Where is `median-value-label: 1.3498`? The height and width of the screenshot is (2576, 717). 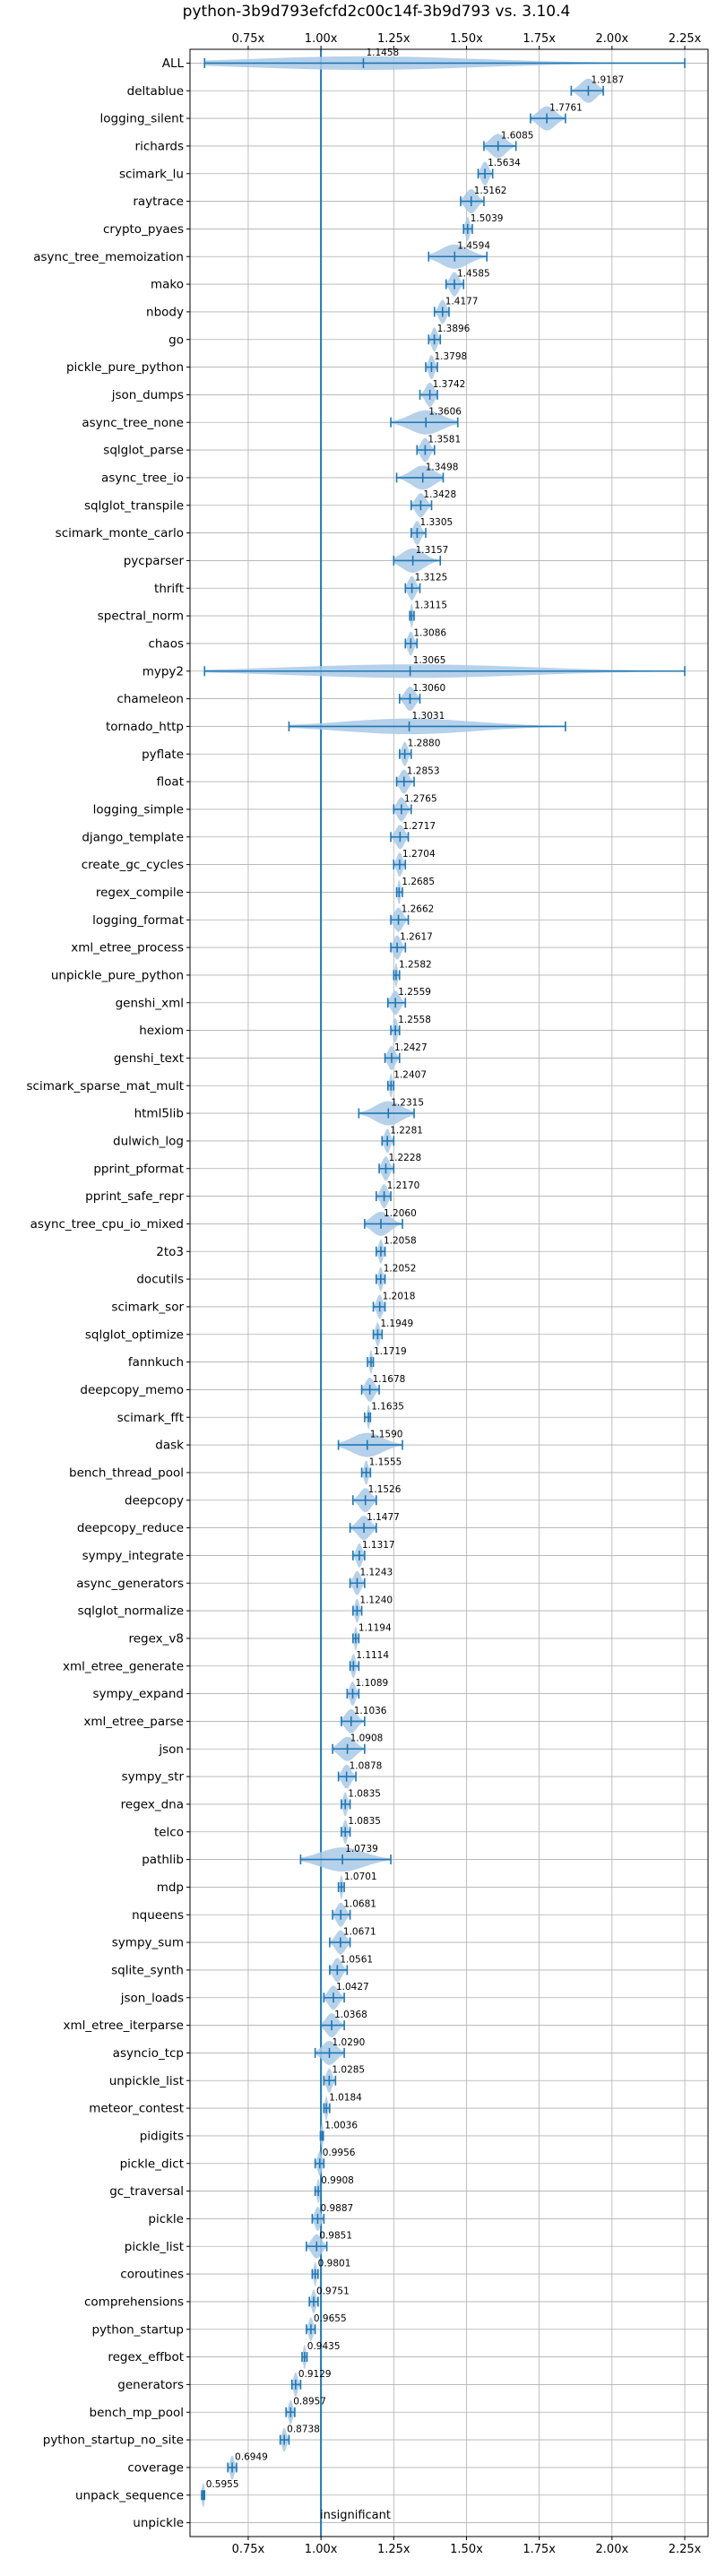 median-value-label: 1.3498 is located at coordinates (442, 467).